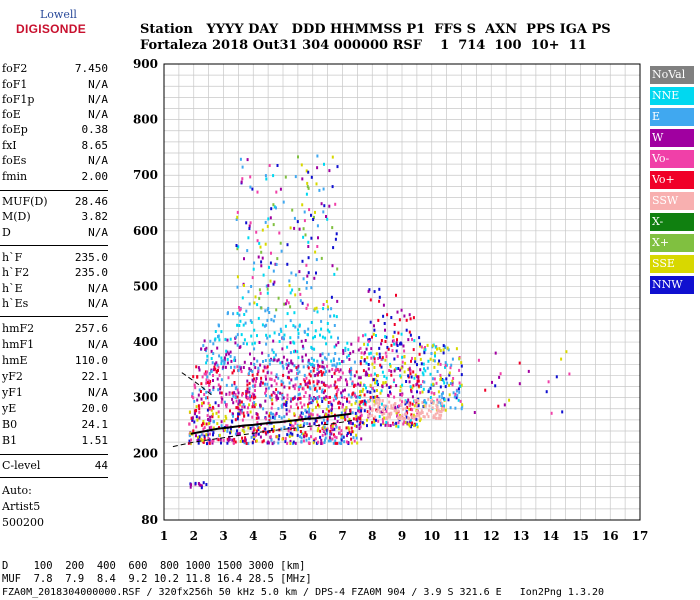 The height and width of the screenshot is (600, 700). What do you see at coordinates (55, 146) in the screenshot?
I see `param-row: fxI 8.65` at bounding box center [55, 146].